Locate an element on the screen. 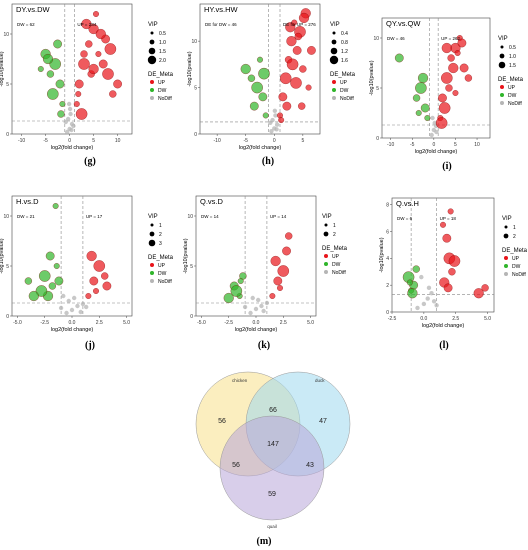 This screenshot has height=550, width=528. x-tick-label: 0.0 is located at coordinates (72, 323).